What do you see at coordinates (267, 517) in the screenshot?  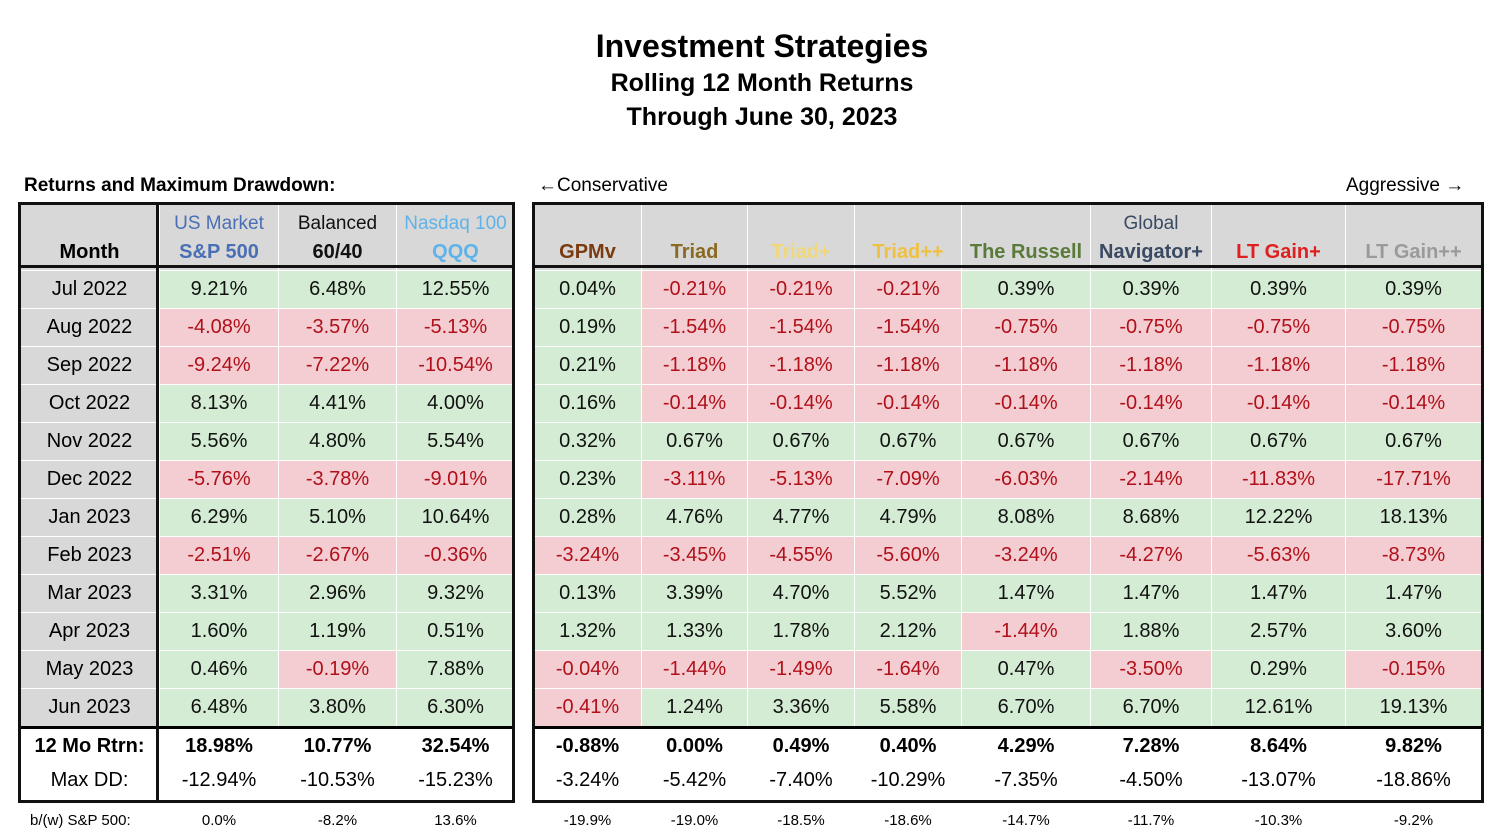 I see `table-row: Jan 2023 6.29% 5.10% 10.64%` at bounding box center [267, 517].